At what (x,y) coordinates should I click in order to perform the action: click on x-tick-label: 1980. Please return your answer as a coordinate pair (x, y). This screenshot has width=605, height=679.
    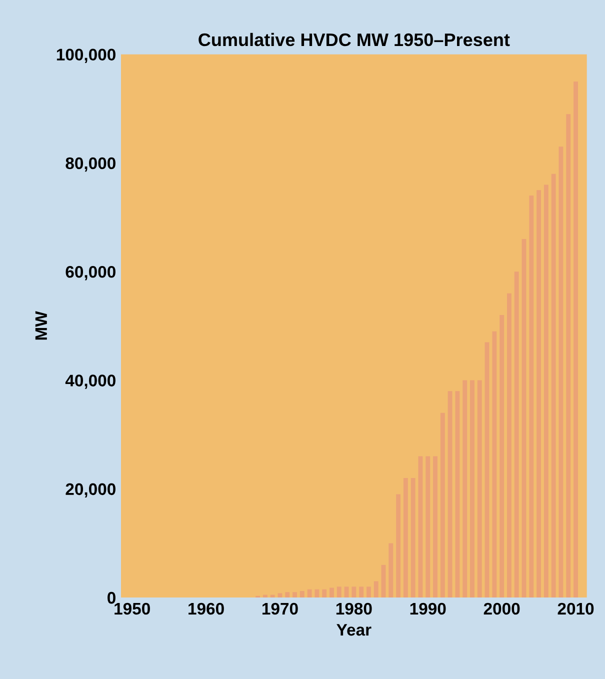
    Looking at the image, I should click on (354, 608).